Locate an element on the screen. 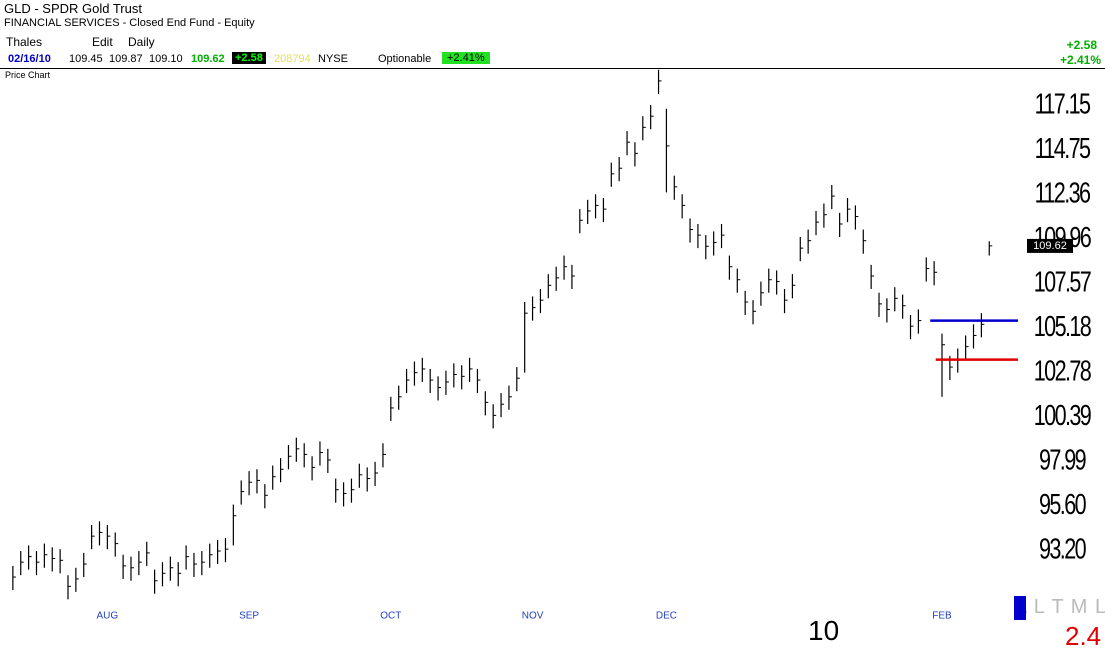 This screenshot has height=653, width=1105. quote-exchange: NYSE is located at coordinates (333, 59).